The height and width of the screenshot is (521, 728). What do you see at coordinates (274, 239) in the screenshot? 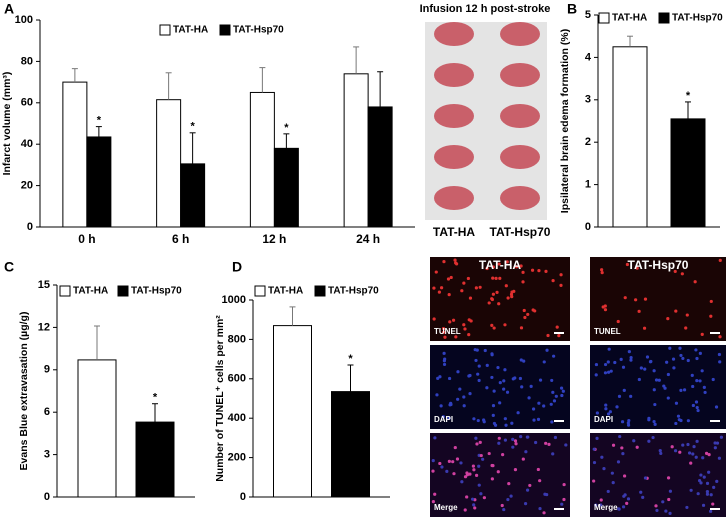
I see `x-tick-label: 12 h` at bounding box center [274, 239].